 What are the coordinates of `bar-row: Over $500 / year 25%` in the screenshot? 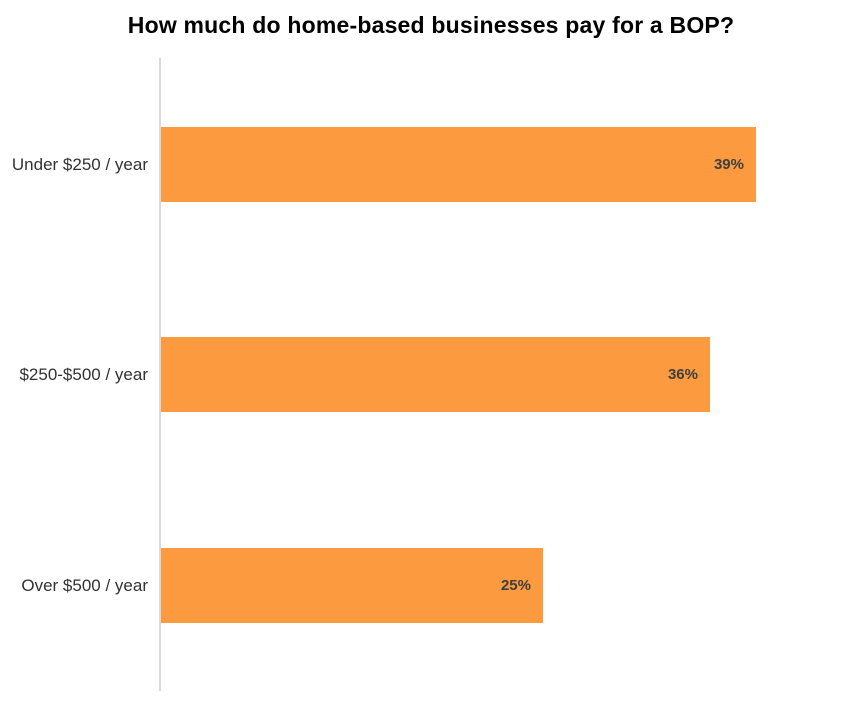 It's located at (431, 585).